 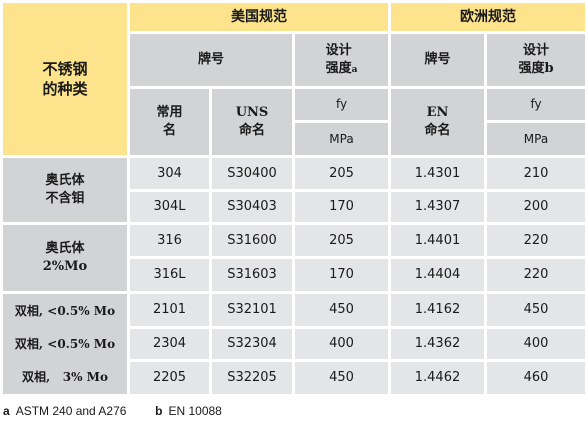 I want to click on us-design-strength-header: 设计 强度 a, so click(x=341, y=60).